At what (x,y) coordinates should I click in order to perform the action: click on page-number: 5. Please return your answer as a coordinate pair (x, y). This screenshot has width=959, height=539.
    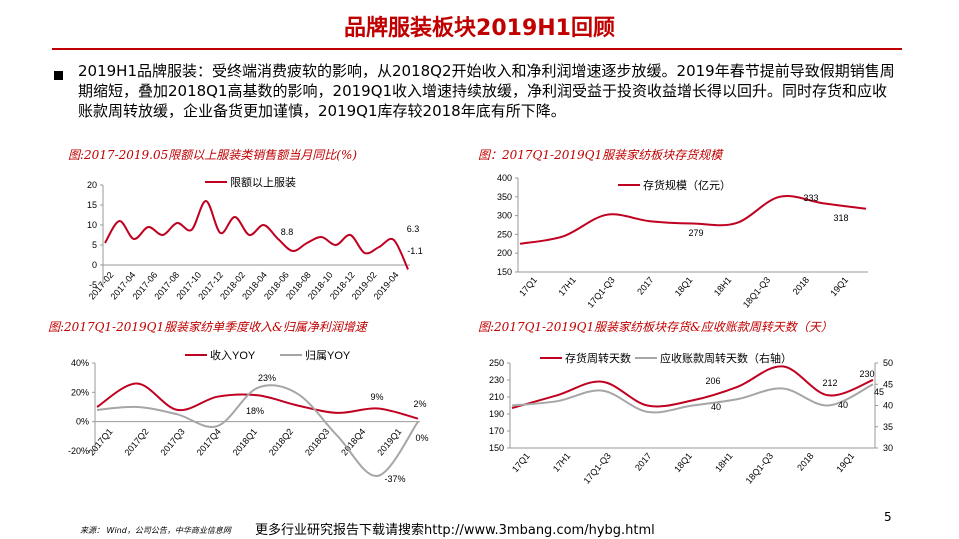
    Looking at the image, I should click on (888, 517).